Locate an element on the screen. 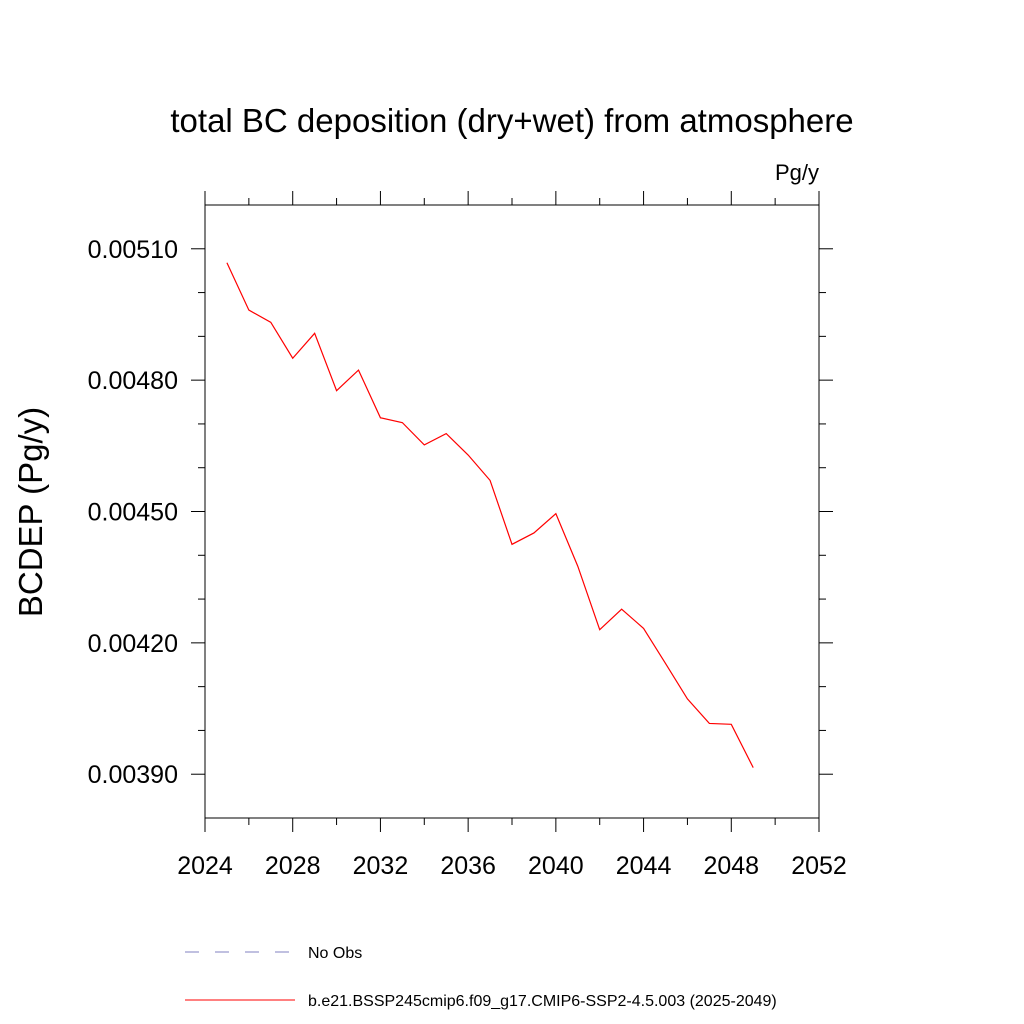 The image size is (1024, 1024). x-tick-label: 2036 is located at coordinates (468, 866).